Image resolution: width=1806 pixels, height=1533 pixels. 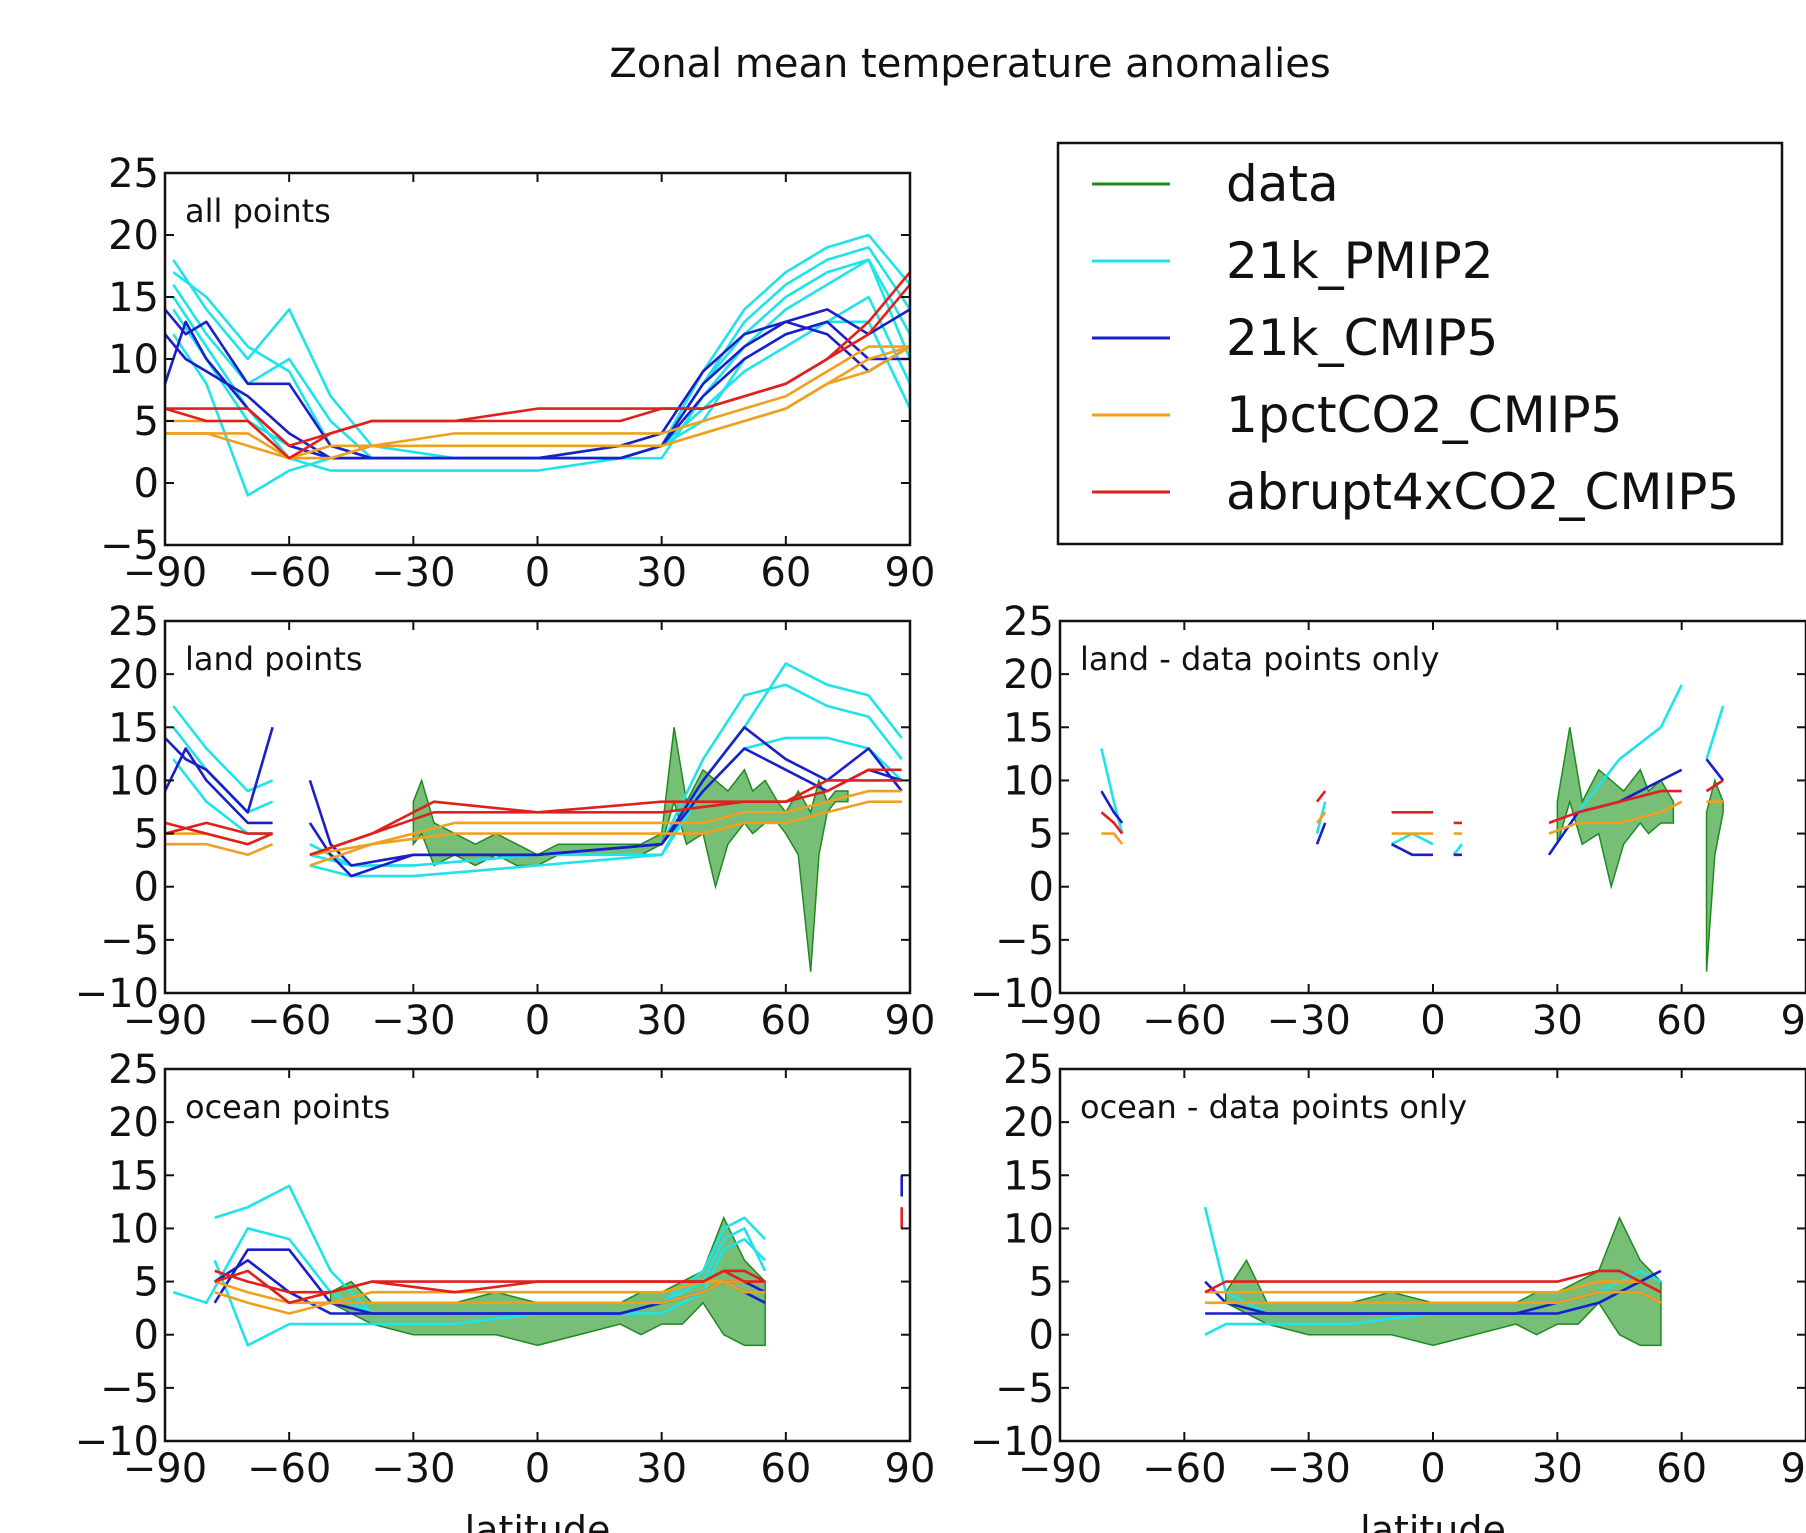 What do you see at coordinates (1360, 261) in the screenshot?
I see `legend-label-21k-pmip2: 21k_PMIP2` at bounding box center [1360, 261].